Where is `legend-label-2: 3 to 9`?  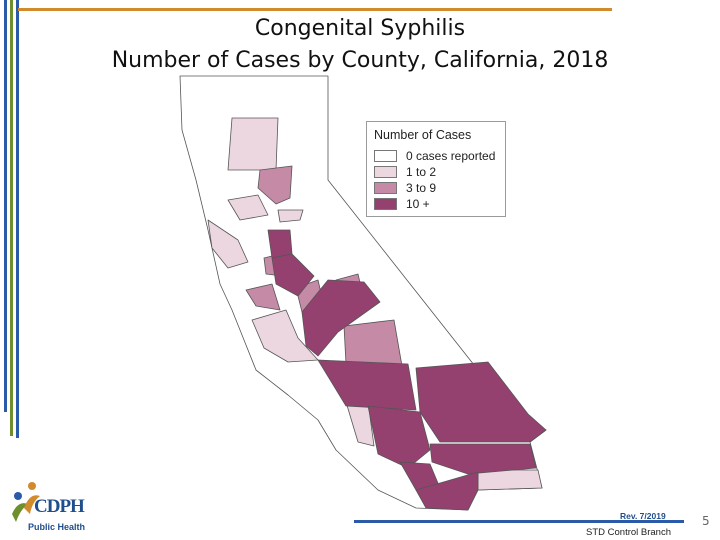 legend-label-2: 3 to 9 is located at coordinates (421, 187).